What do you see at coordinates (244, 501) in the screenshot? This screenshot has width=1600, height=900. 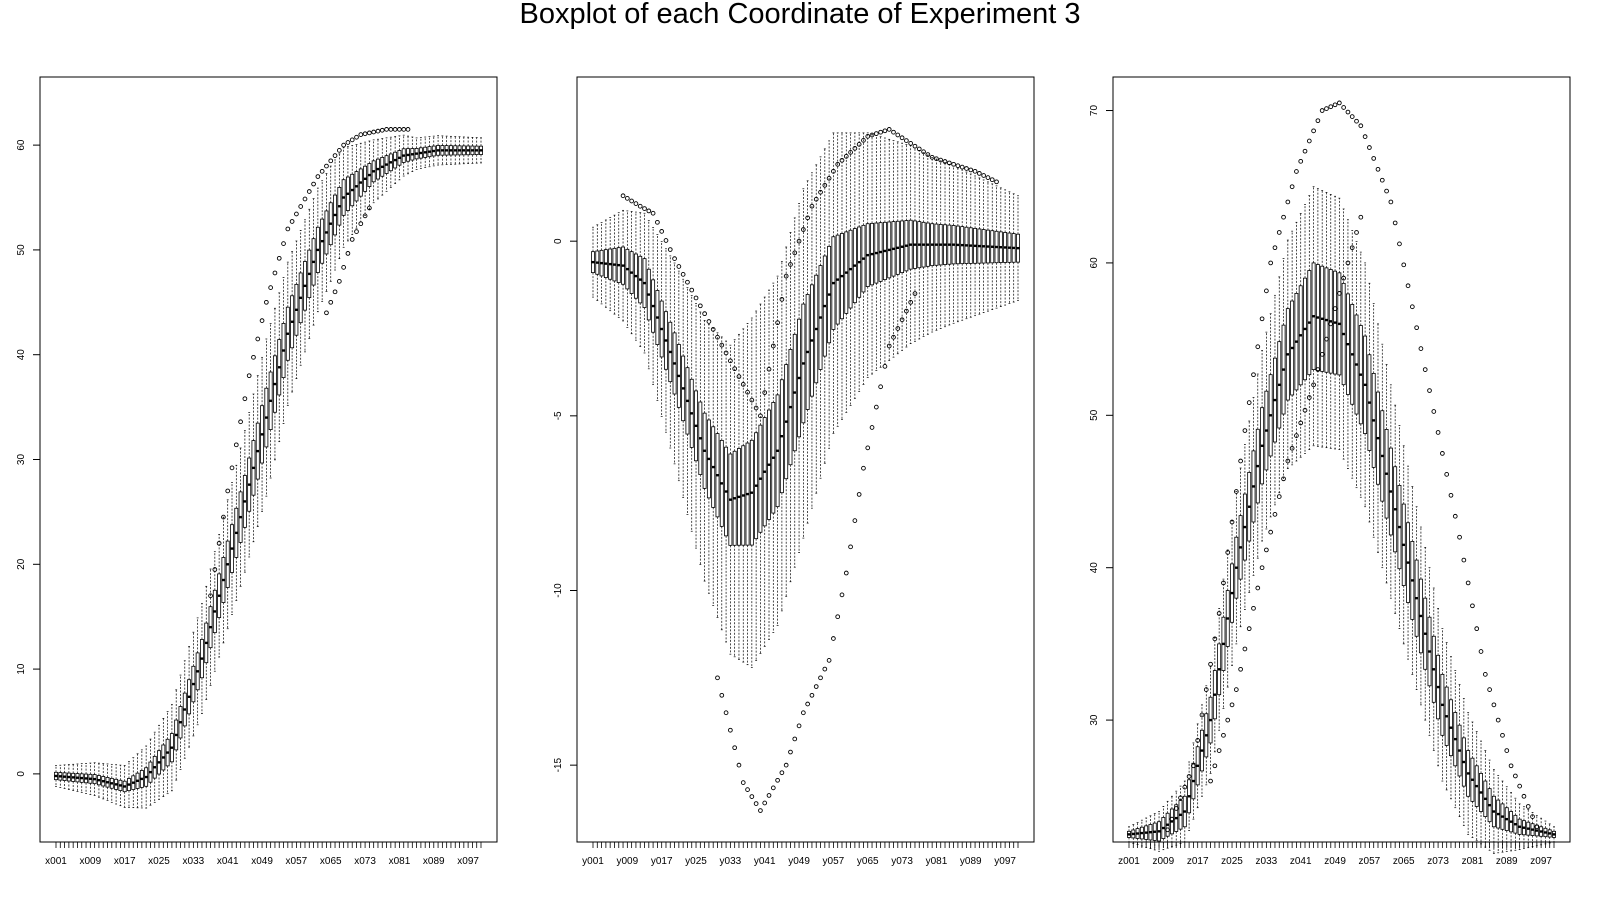 I see `box-x045` at bounding box center [244, 501].